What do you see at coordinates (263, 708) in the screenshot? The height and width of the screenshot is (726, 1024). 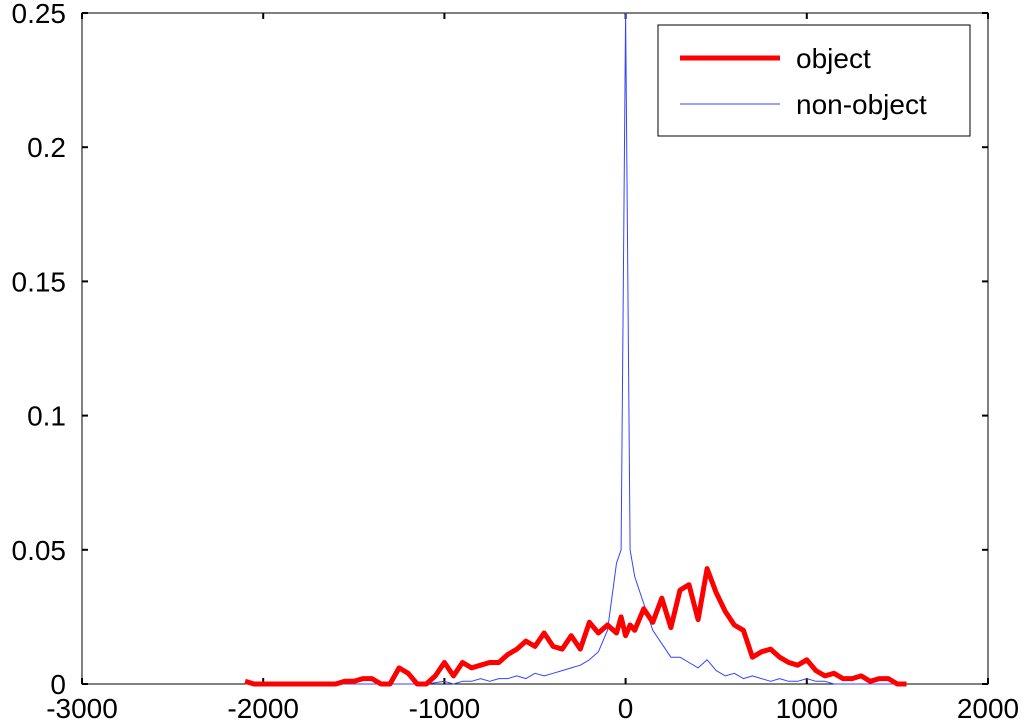 I see `x-tick-label: -2000` at bounding box center [263, 708].